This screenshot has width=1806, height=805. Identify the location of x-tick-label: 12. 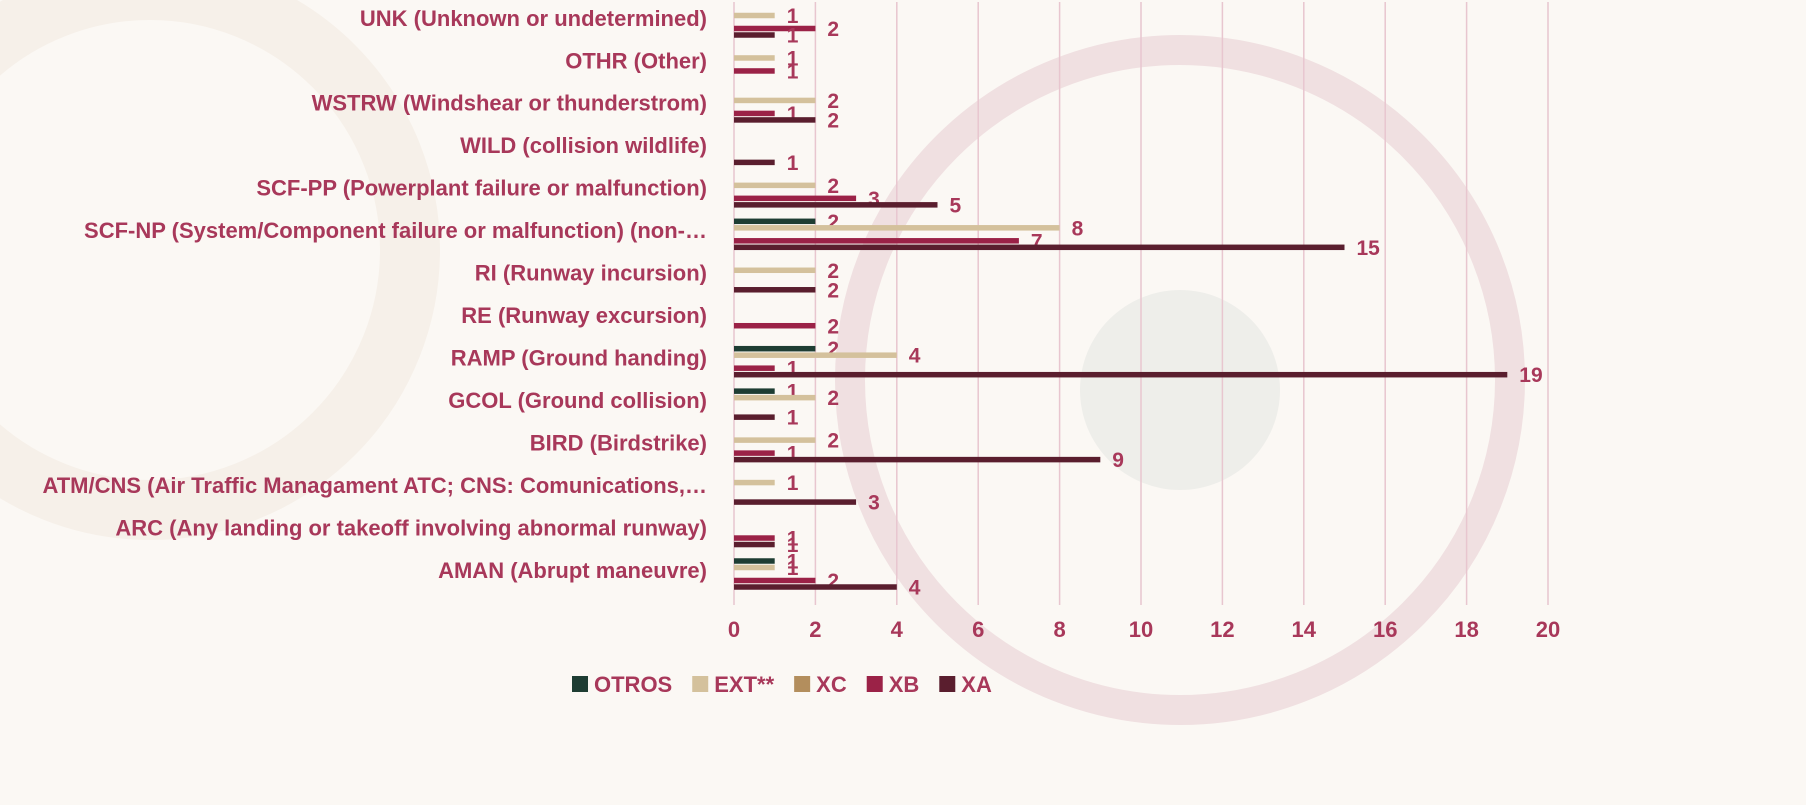
(1222, 629).